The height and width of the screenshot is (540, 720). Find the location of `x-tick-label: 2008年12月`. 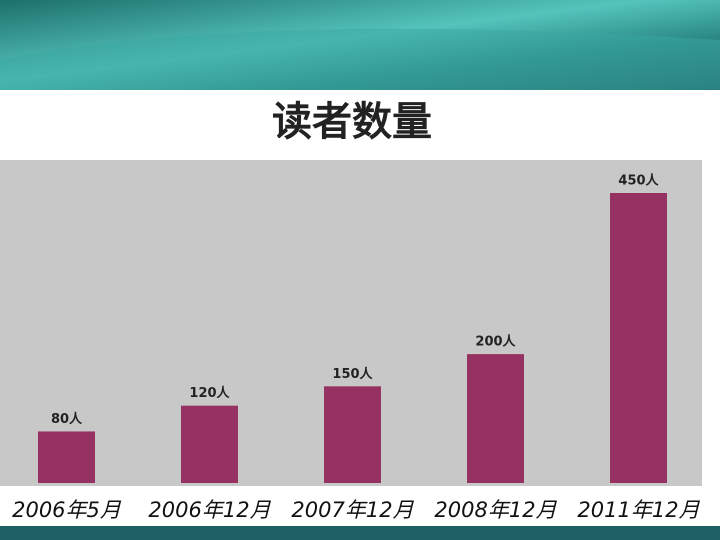

x-tick-label: 2008年12月 is located at coordinates (495, 510).